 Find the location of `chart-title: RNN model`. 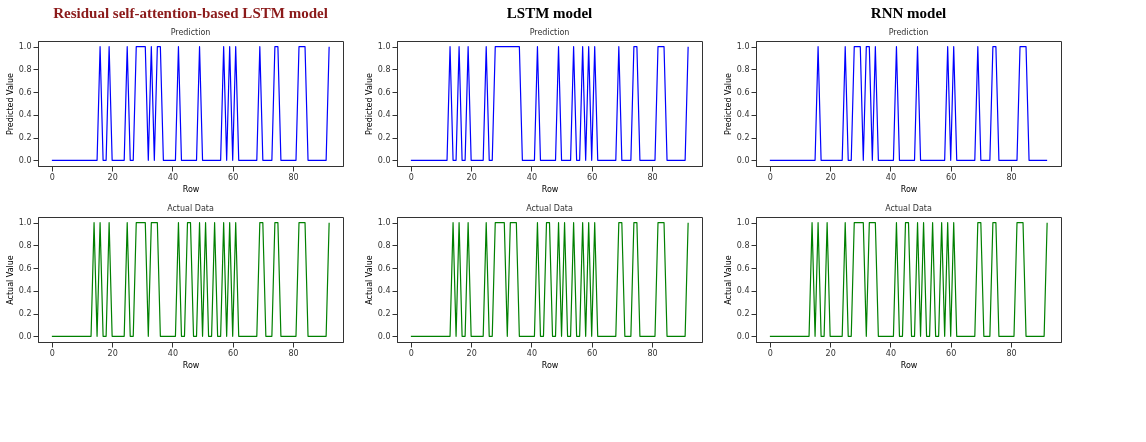

chart-title: RNN model is located at coordinates (908, 13).